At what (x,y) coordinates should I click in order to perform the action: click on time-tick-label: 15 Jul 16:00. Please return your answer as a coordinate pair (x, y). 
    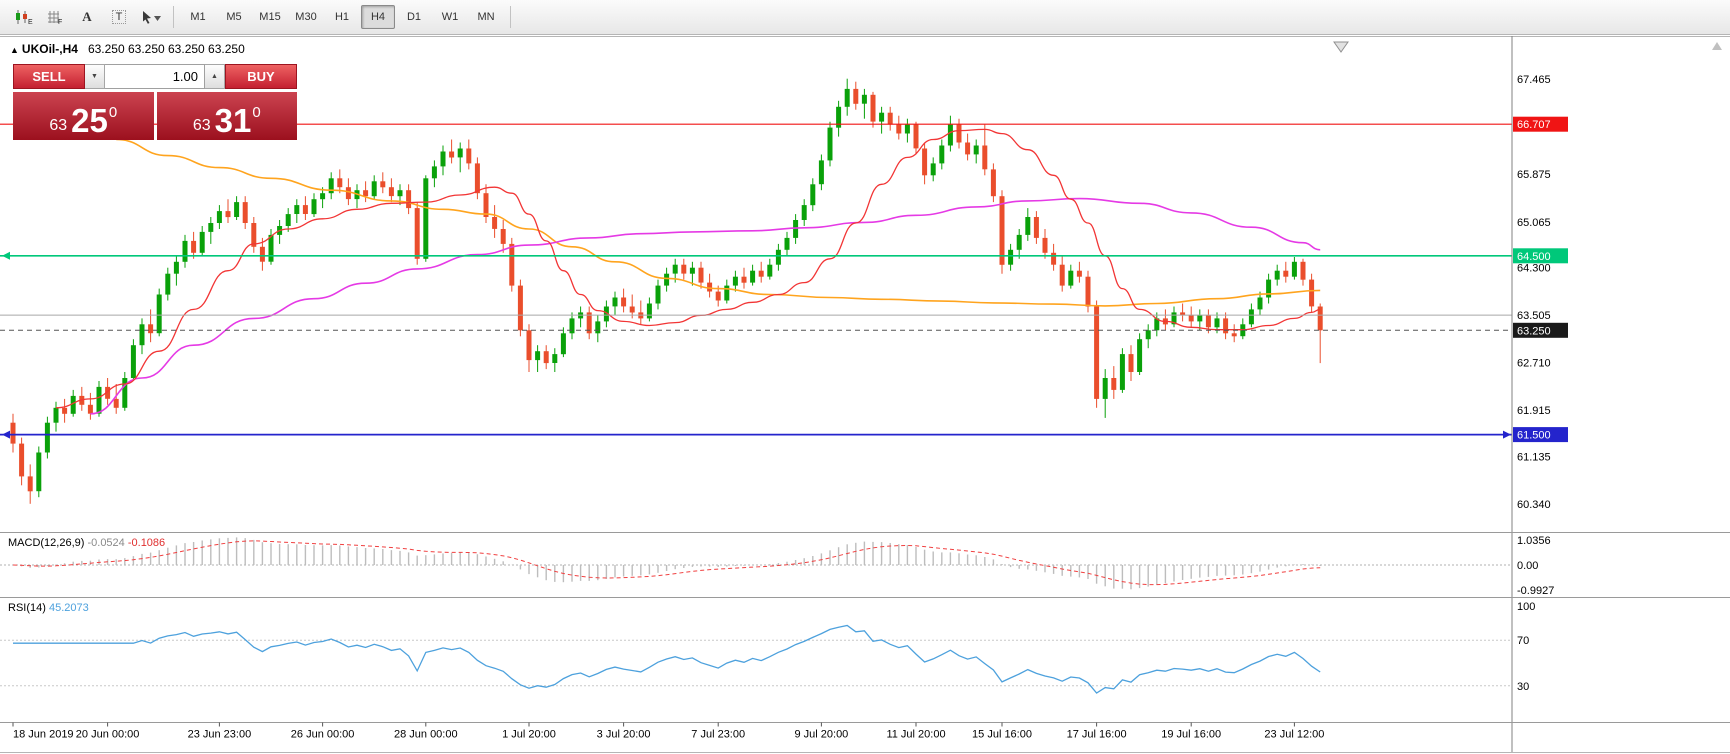
    Looking at the image, I should click on (1002, 735).